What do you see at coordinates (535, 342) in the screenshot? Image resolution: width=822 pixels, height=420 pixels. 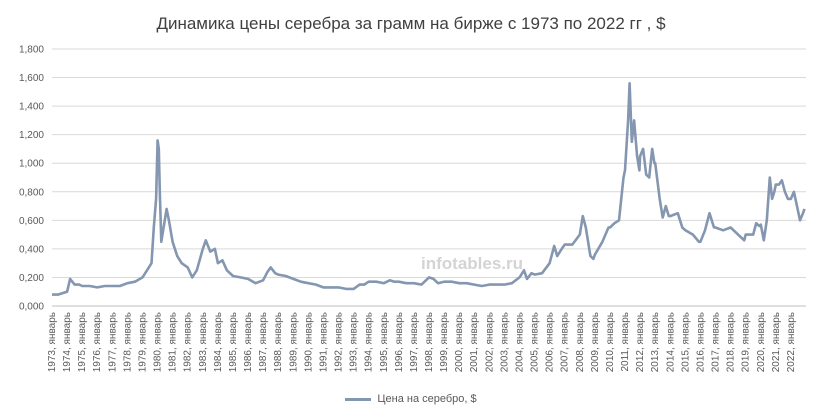 I see `x-tick-label: 2005, январь` at bounding box center [535, 342].